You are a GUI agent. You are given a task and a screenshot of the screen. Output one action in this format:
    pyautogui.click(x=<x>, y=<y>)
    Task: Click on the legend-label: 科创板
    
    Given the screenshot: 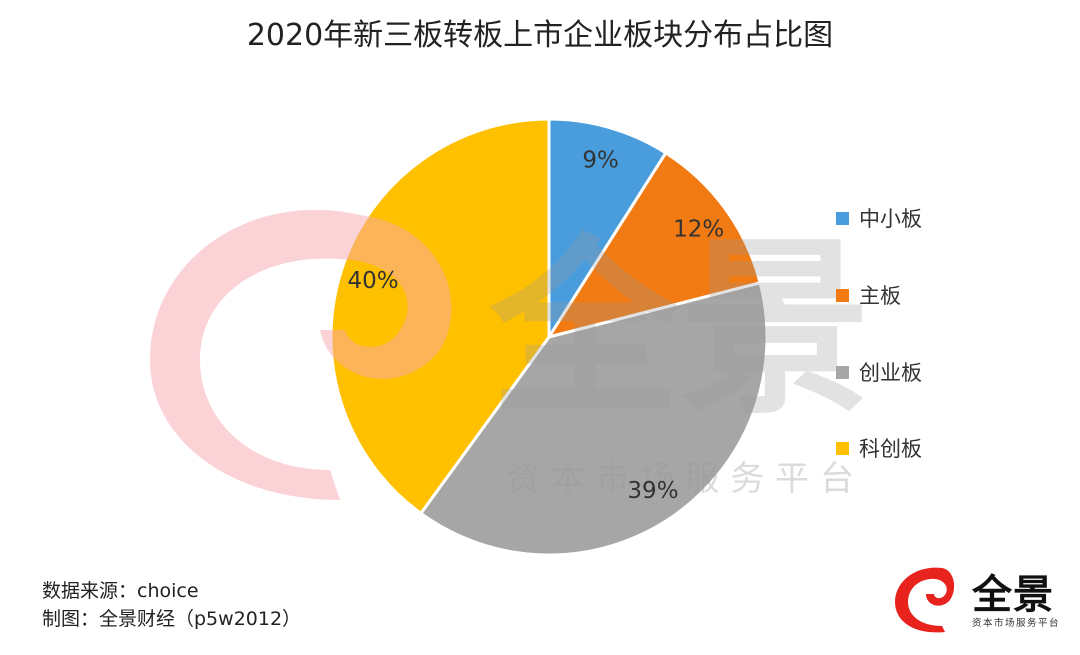 What is the action you would take?
    pyautogui.click(x=890, y=449)
    